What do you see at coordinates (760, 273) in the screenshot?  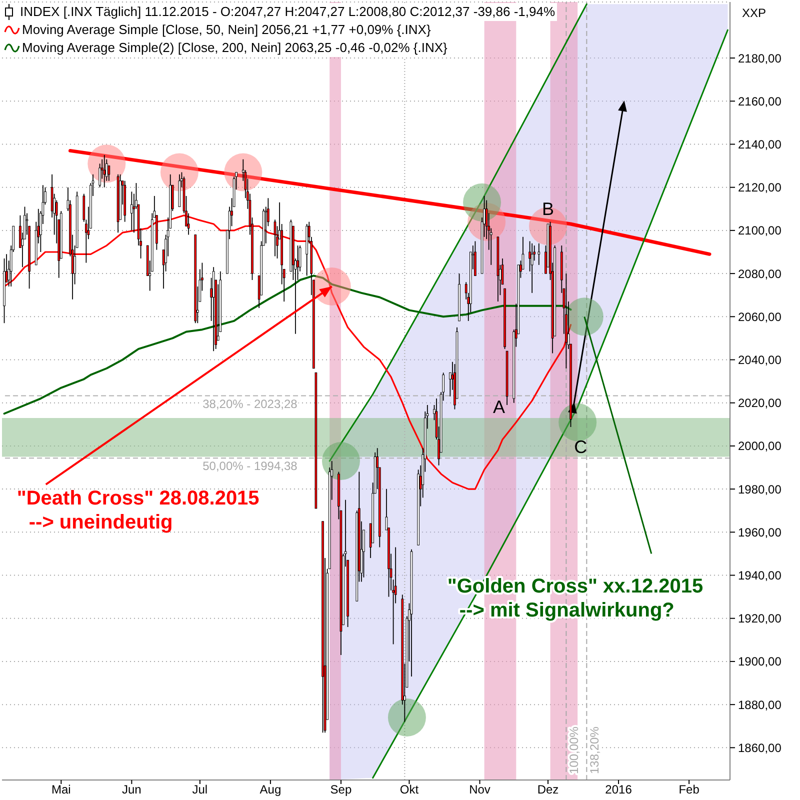 I see `y-tick-label: 2080,00` at bounding box center [760, 273].